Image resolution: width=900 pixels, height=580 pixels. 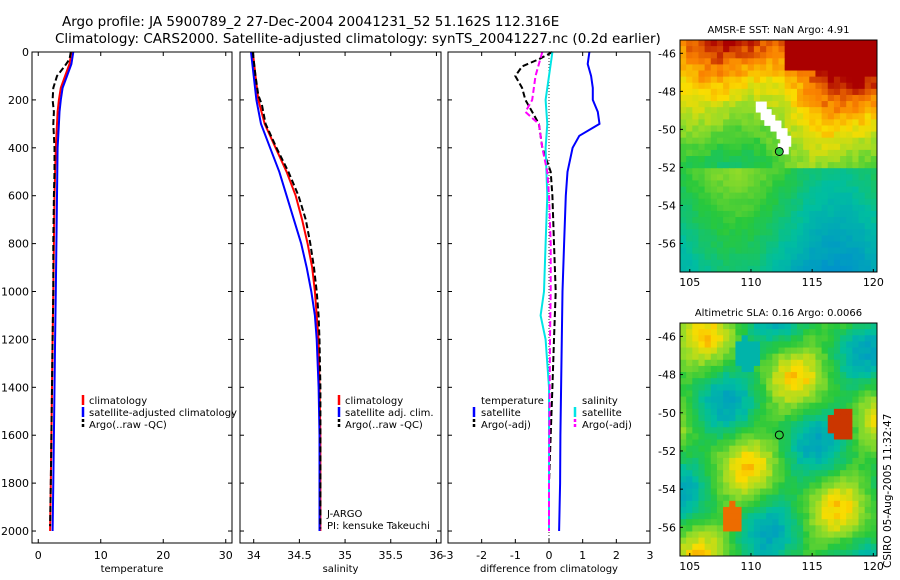 I want to click on x-tick-label: 110, so click(x=750, y=566).